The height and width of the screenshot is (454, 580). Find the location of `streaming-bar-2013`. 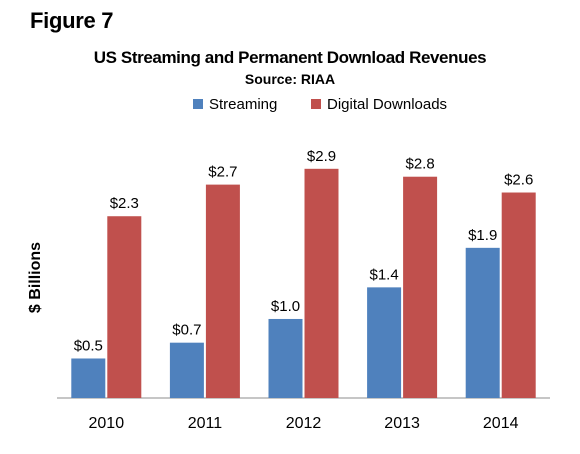

streaming-bar-2013 is located at coordinates (384, 342).